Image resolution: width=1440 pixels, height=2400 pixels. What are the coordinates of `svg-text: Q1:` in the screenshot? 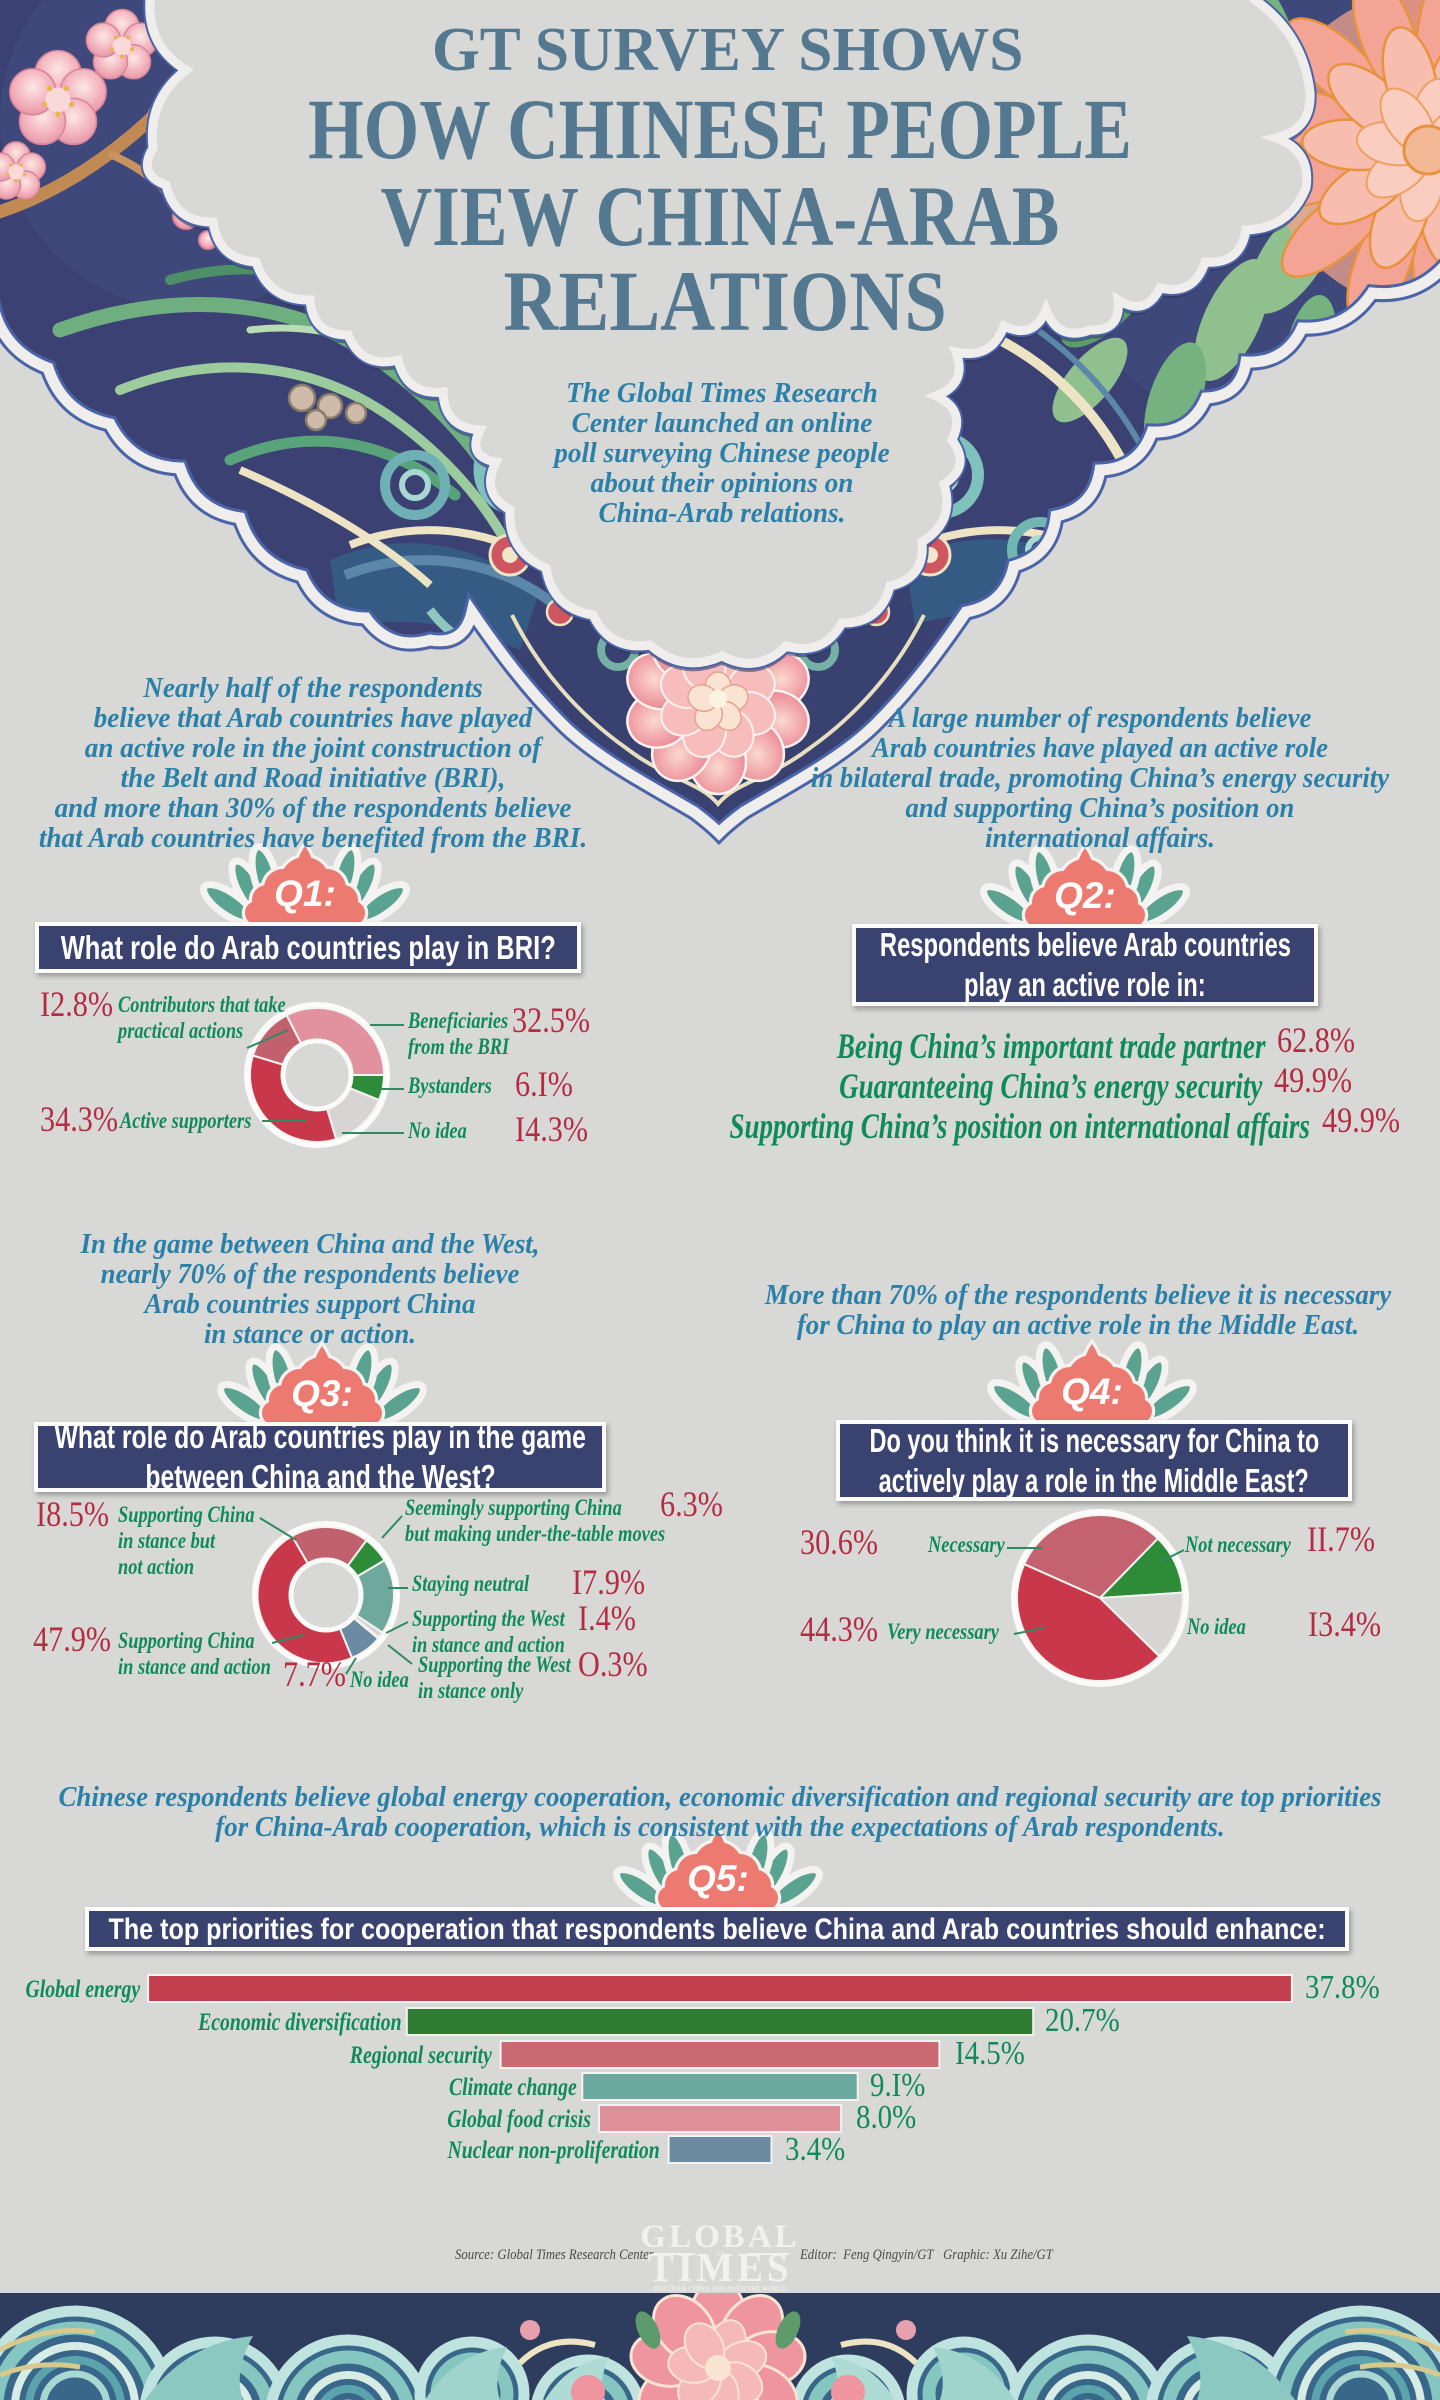 It's located at (305, 893).